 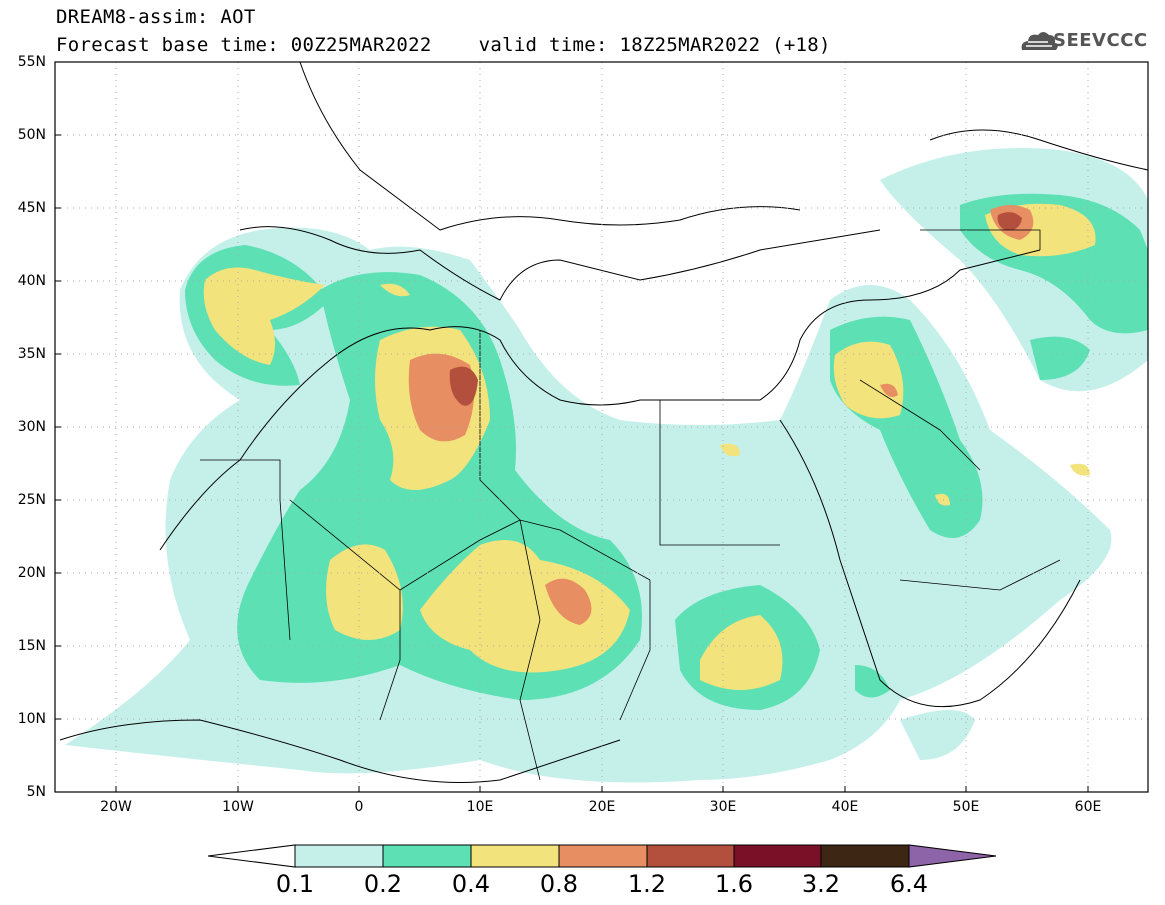 What do you see at coordinates (1088, 807) in the screenshot?
I see `lon-label: 60E` at bounding box center [1088, 807].